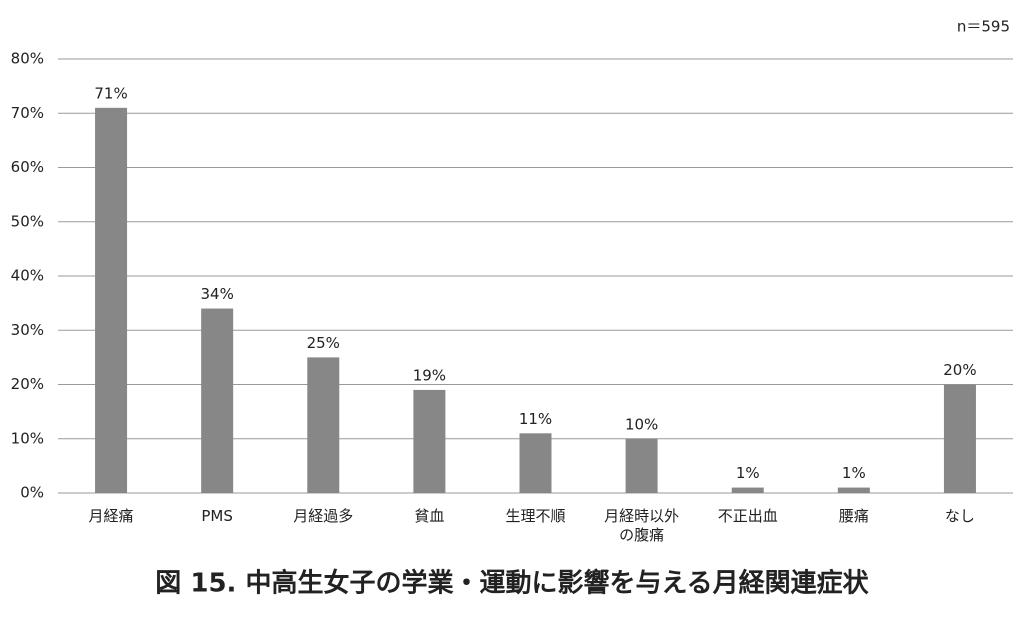  What do you see at coordinates (27, 221) in the screenshot?
I see `y-tick-label: 50%` at bounding box center [27, 221].